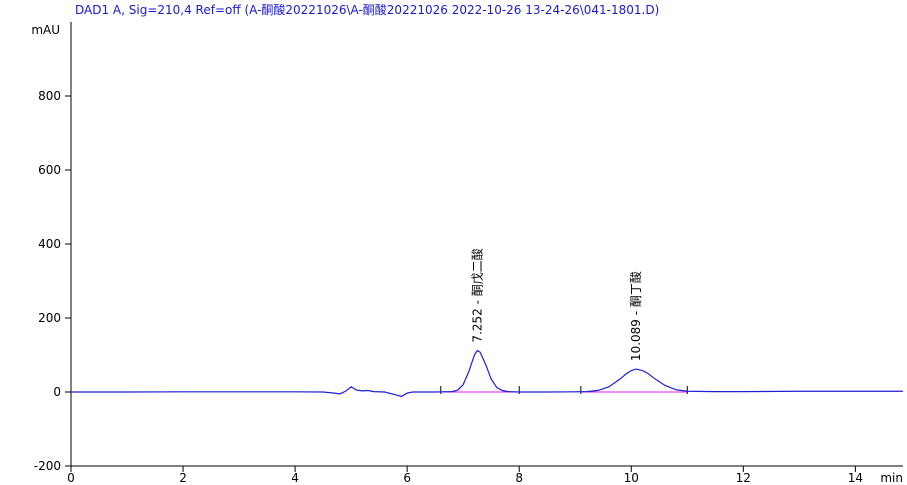  I want to click on y-tick-label: -200, so click(47, 466).